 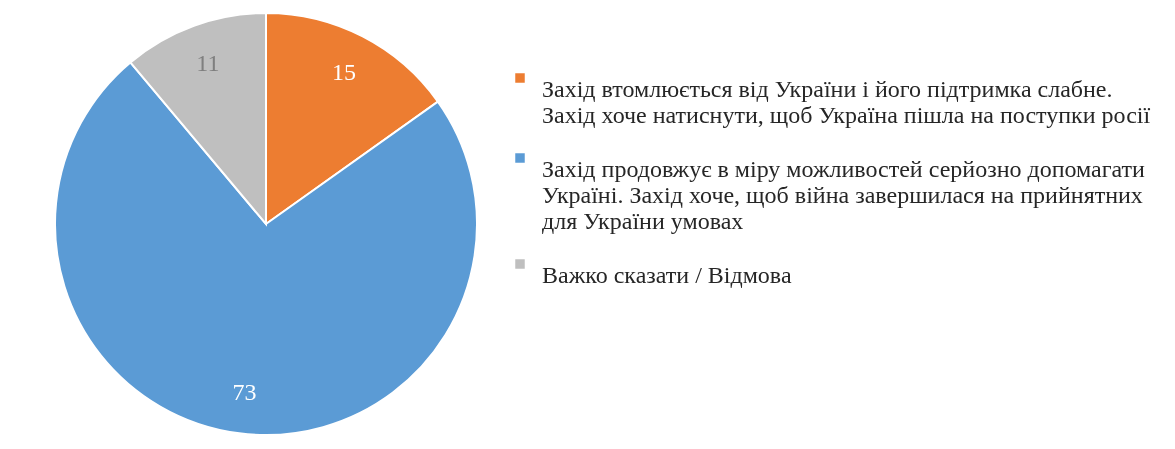 What do you see at coordinates (667, 275) in the screenshot?
I see `legend-label: Важко сказати / Відмова` at bounding box center [667, 275].